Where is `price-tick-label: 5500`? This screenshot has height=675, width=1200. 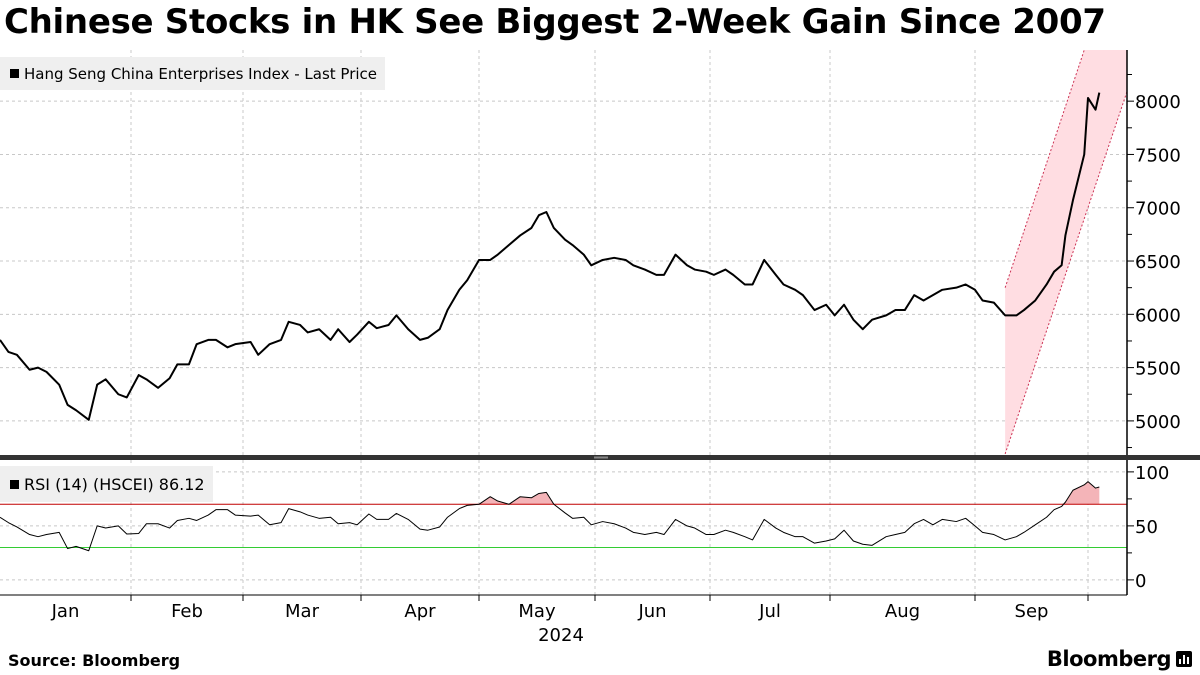
price-tick-label: 5500 is located at coordinates (1158, 369).